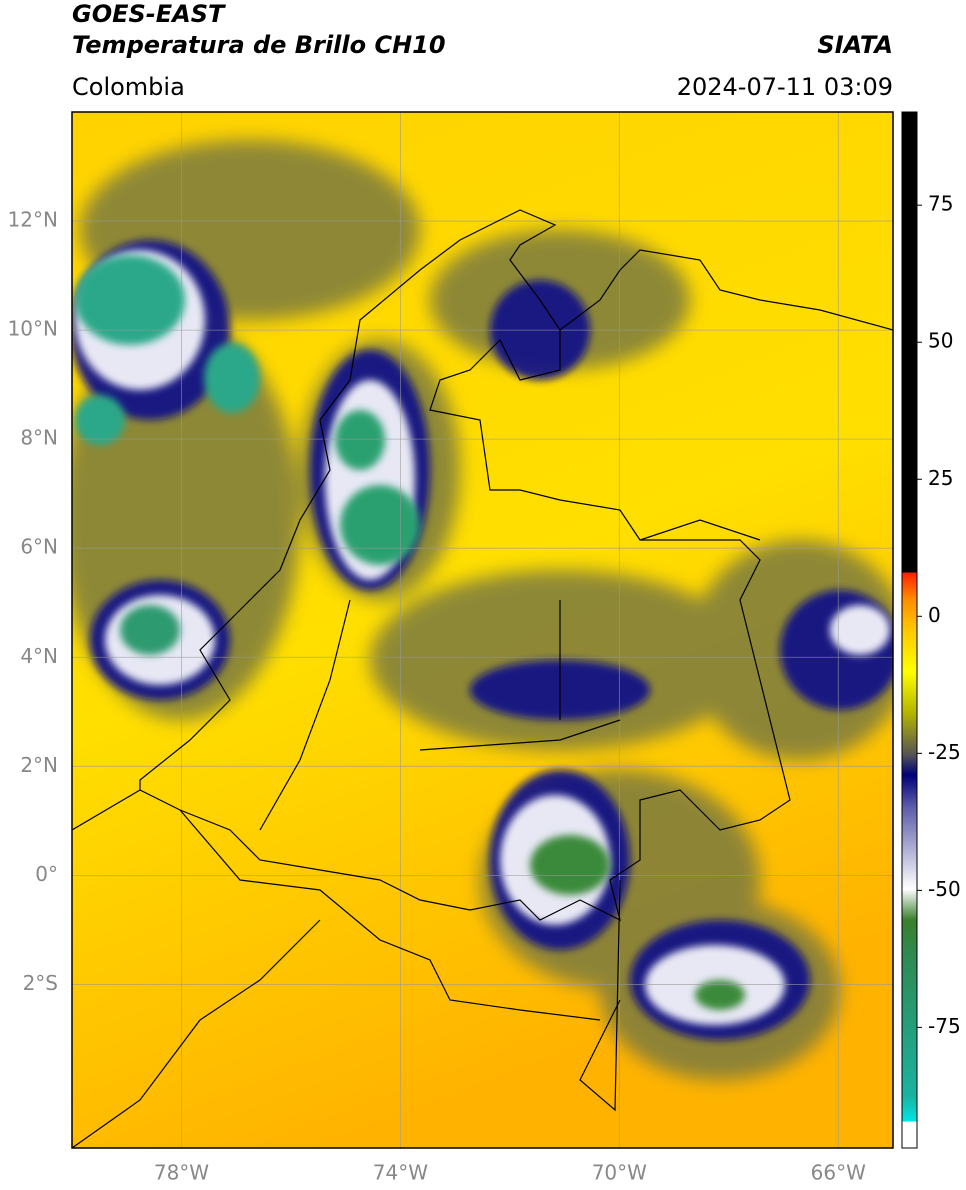 The height and width of the screenshot is (1190, 966). Describe the element at coordinates (934, 615) in the screenshot. I see `colorbar-label: 0` at that location.